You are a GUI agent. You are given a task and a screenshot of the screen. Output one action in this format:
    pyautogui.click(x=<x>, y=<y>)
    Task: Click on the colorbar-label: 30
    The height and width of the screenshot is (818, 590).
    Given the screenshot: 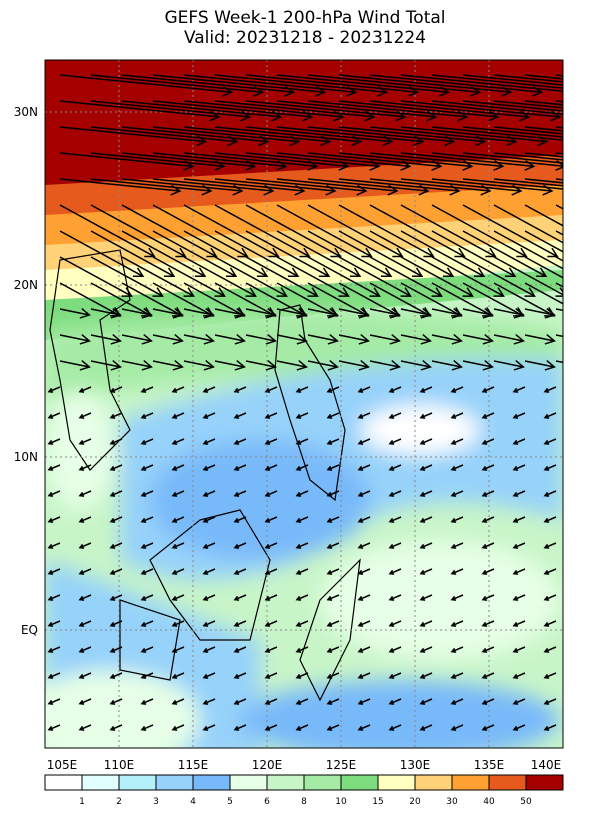 What is the action you would take?
    pyautogui.click(x=452, y=802)
    